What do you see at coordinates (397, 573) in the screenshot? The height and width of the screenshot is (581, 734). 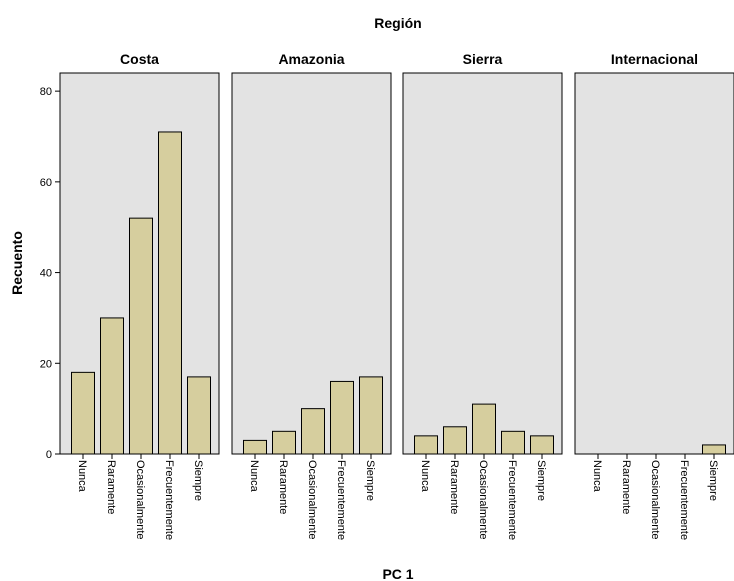 I see `x-axis-label: PC 1` at bounding box center [397, 573].